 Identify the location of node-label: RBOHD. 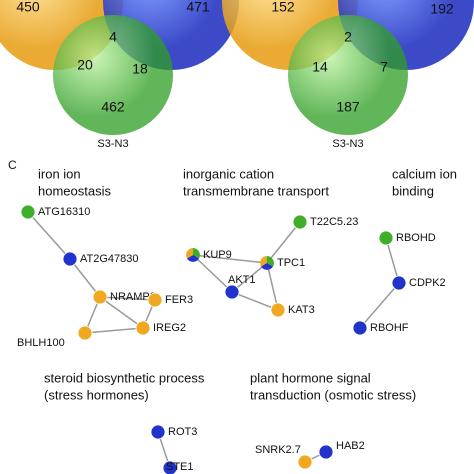
(416, 238).